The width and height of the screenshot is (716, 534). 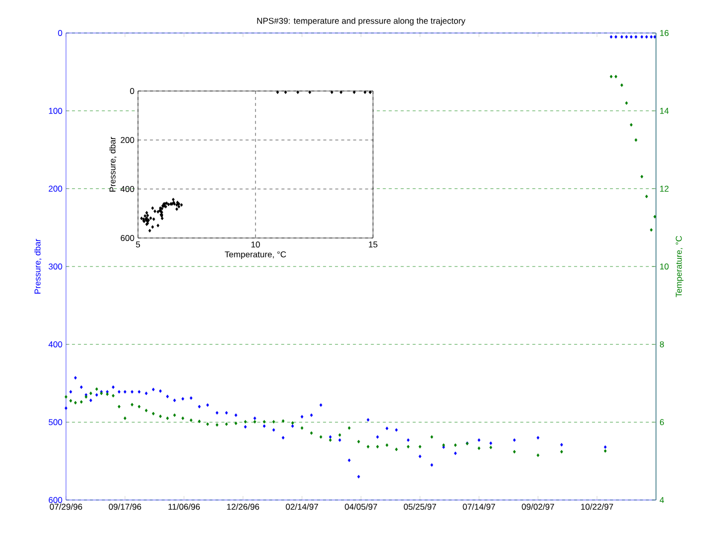 What do you see at coordinates (664, 267) in the screenshot?
I see `y2-tick-label: 10` at bounding box center [664, 267].